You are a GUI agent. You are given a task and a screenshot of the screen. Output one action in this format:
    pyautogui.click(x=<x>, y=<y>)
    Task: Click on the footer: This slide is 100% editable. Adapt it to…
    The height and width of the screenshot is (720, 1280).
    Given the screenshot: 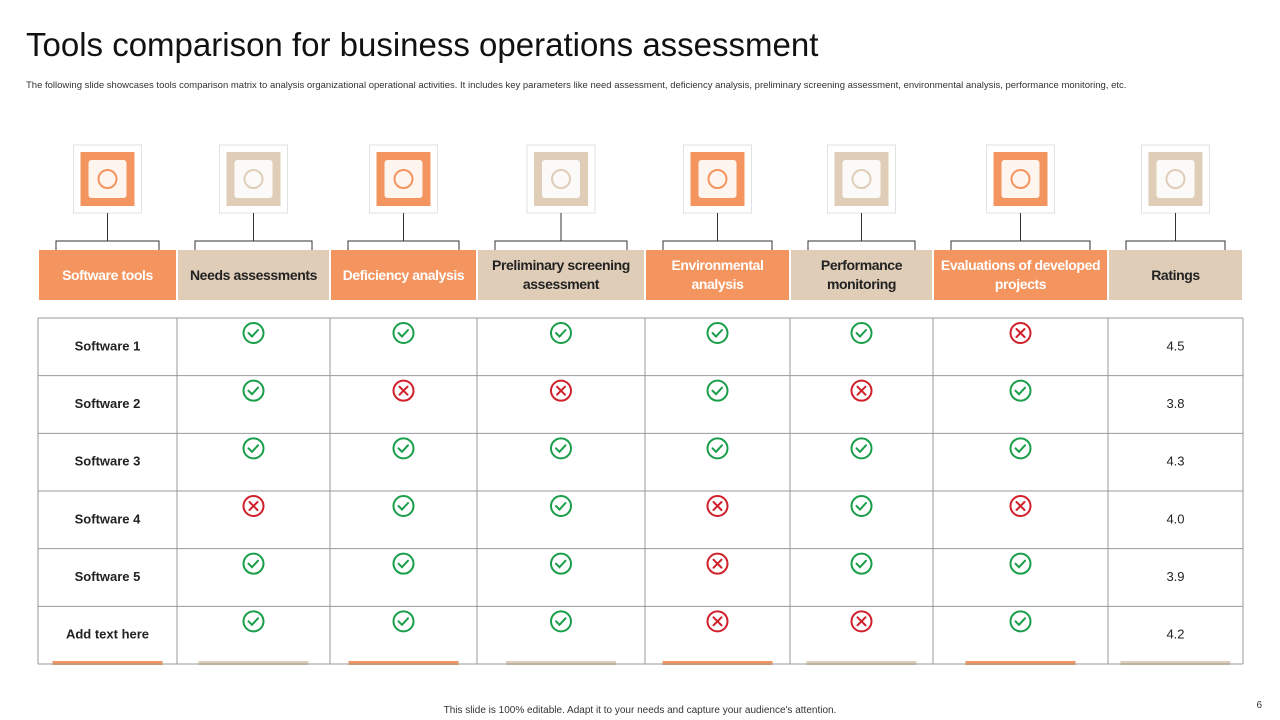 What is the action you would take?
    pyautogui.click(x=640, y=710)
    